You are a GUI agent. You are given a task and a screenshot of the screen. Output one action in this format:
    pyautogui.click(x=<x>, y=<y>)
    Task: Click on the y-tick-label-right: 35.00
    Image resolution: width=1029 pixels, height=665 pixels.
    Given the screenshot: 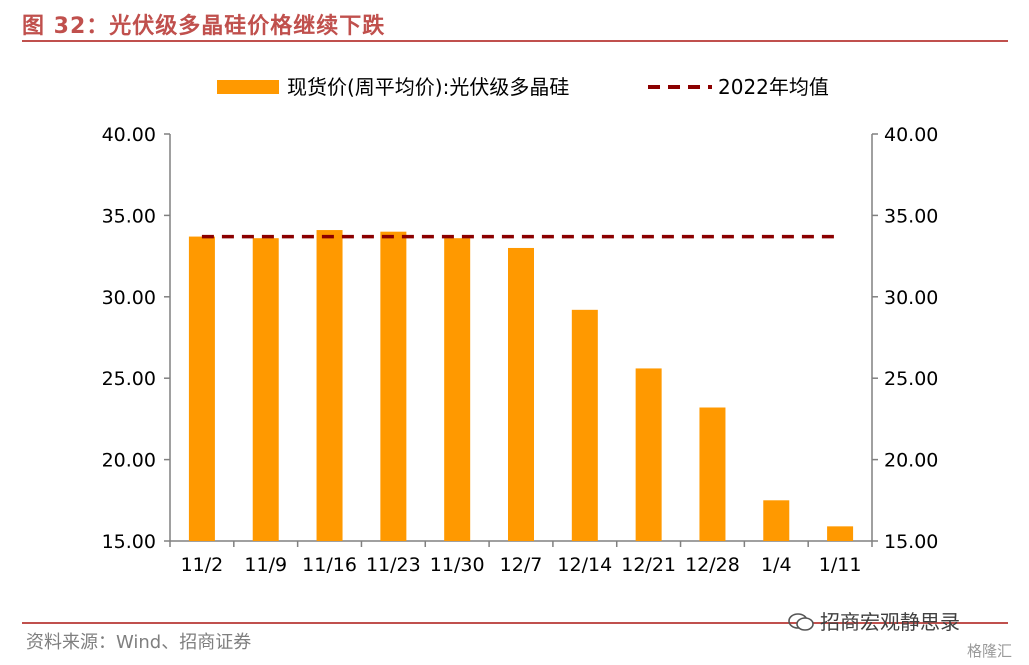 What is the action you would take?
    pyautogui.click(x=911, y=216)
    